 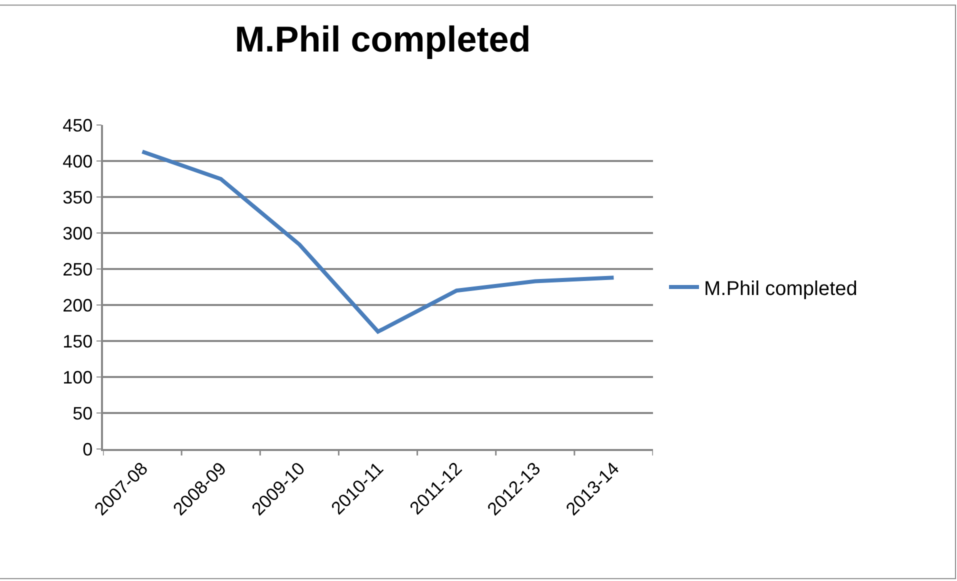 I want to click on y-tick-label: 400, so click(x=77, y=161).